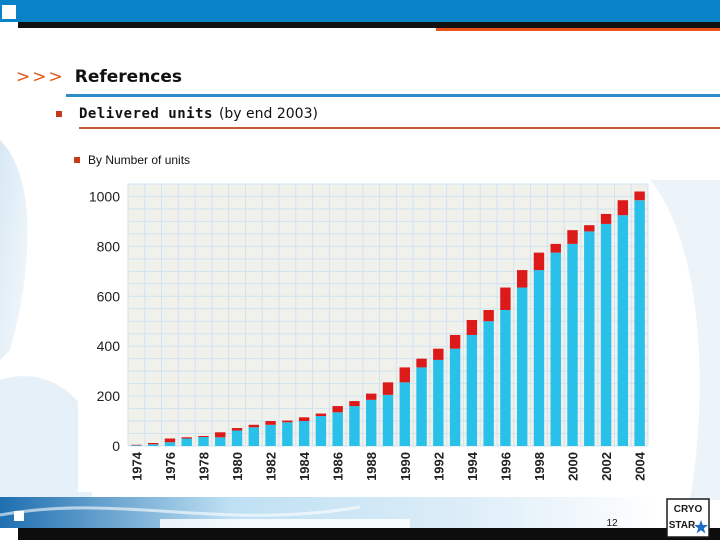 This screenshot has width=720, height=540. What do you see at coordinates (360, 11) in the screenshot?
I see `header-band` at bounding box center [360, 11].